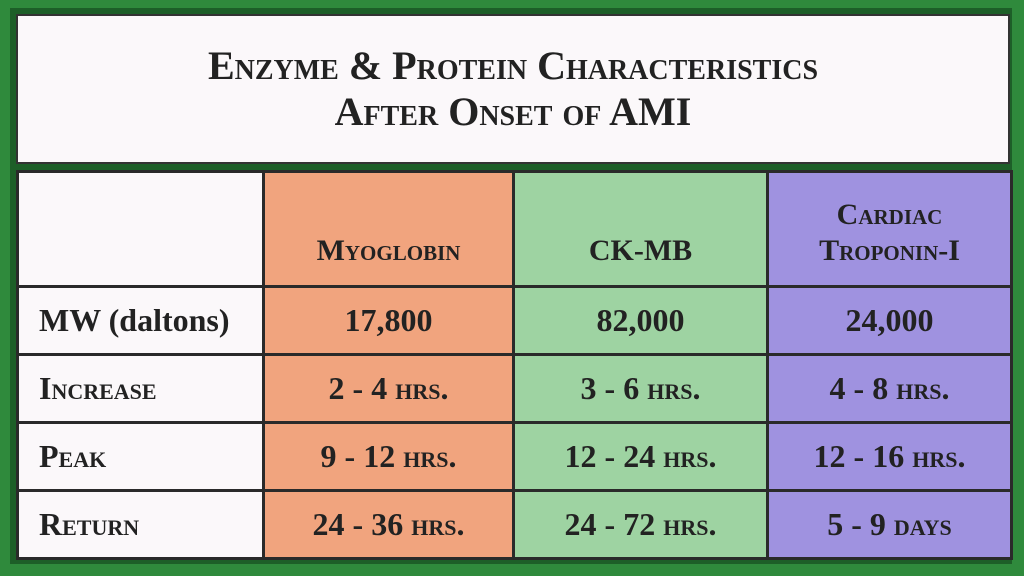 The height and width of the screenshot is (576, 1024). What do you see at coordinates (889, 456) in the screenshot?
I see `table-cell: 12 - 16 hrs.` at bounding box center [889, 456].